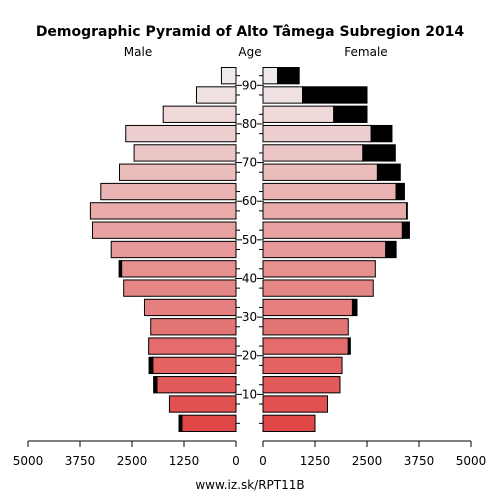 The height and width of the screenshot is (500, 500). I want to click on age-tick-label: 60, so click(249, 201).